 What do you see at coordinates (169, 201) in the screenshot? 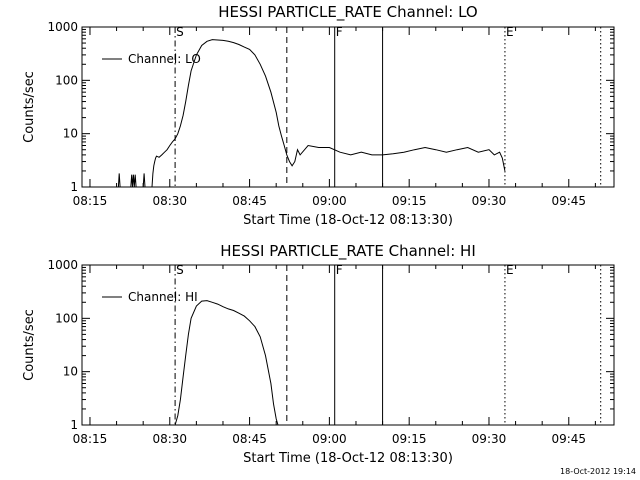
I see `chart0-x-tick-label: 08:30` at bounding box center [169, 201].